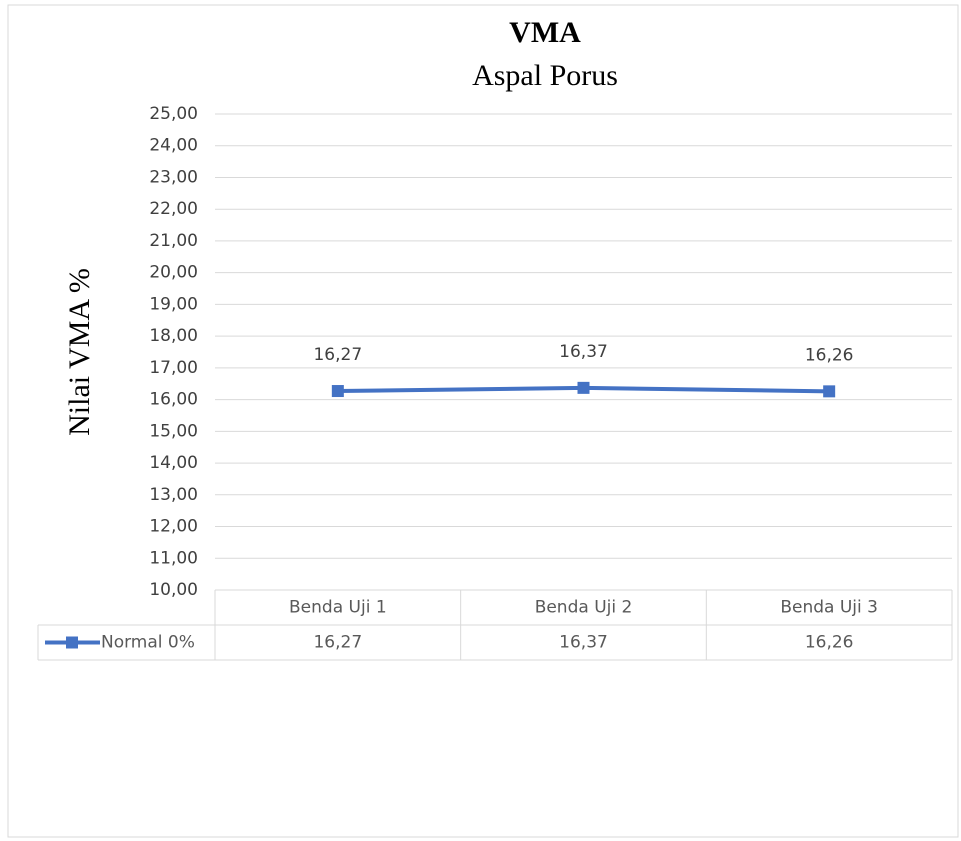 The image size is (961, 841). I want to click on table-value: 16,37, so click(583, 643).